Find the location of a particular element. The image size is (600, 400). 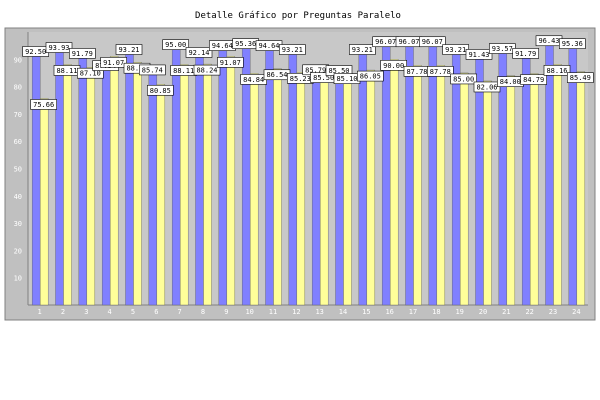

x-tick-label: 19 is located at coordinates (459, 312).